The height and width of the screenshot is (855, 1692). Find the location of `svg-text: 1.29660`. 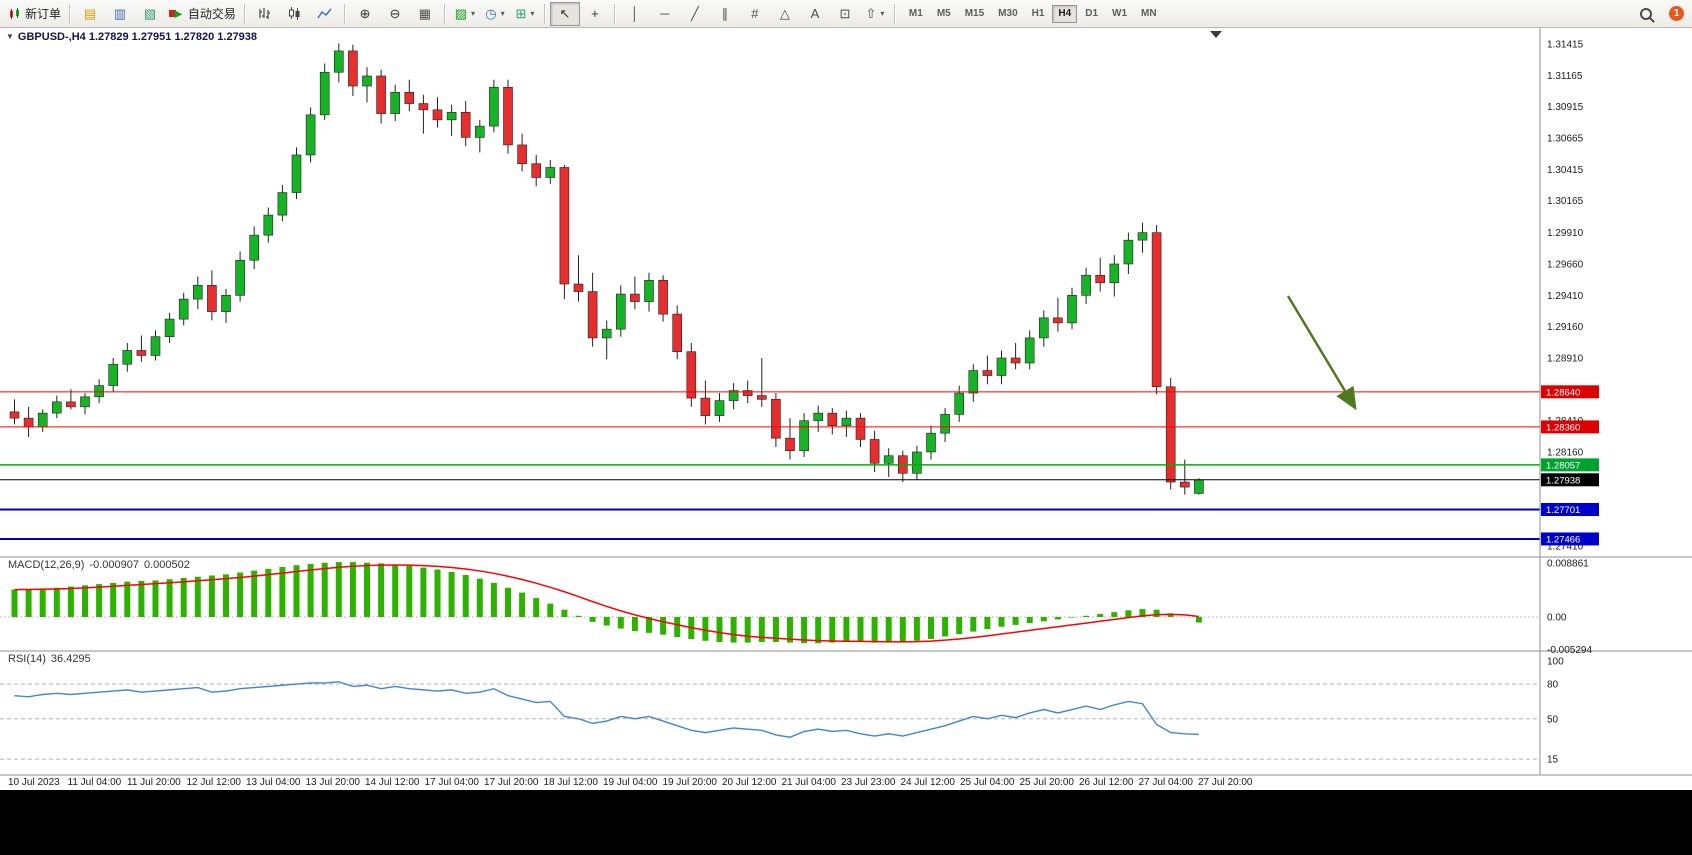

svg-text: 1.29660 is located at coordinates (1565, 264).